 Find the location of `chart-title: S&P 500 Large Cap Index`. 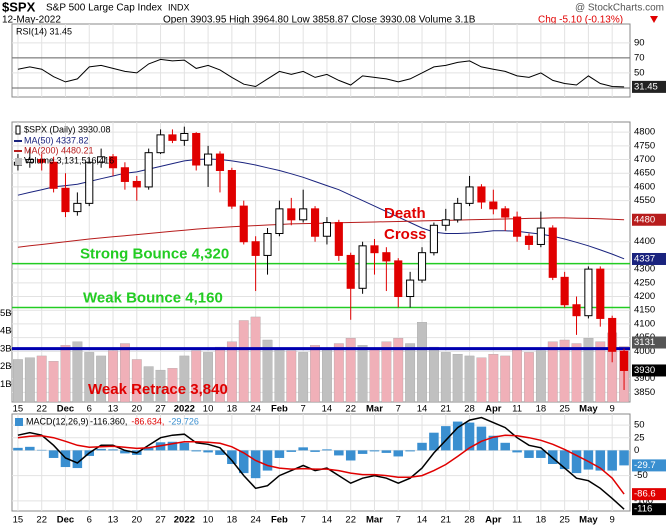

chart-title: S&P 500 Large Cap Index is located at coordinates (104, 8).